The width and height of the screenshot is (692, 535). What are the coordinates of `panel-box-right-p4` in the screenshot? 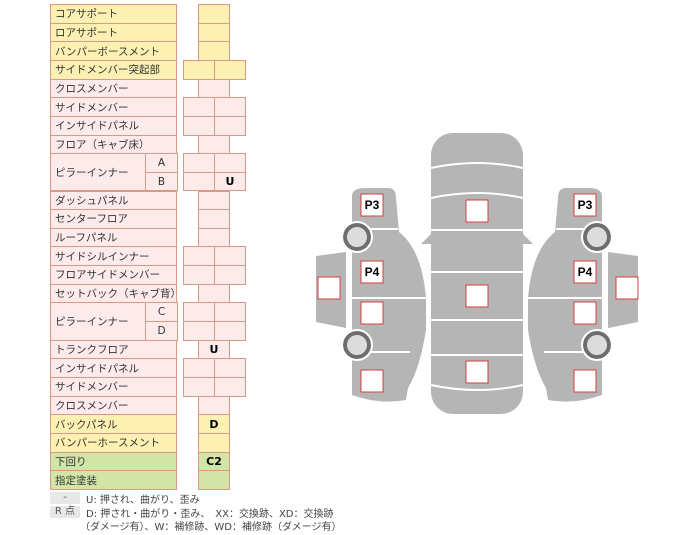 It's located at (585, 272).